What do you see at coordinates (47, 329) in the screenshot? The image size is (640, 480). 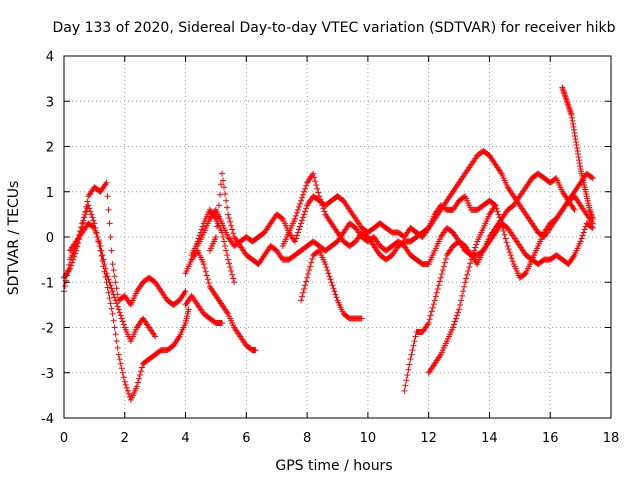 I see `y-tick-label: -2` at bounding box center [47, 329].